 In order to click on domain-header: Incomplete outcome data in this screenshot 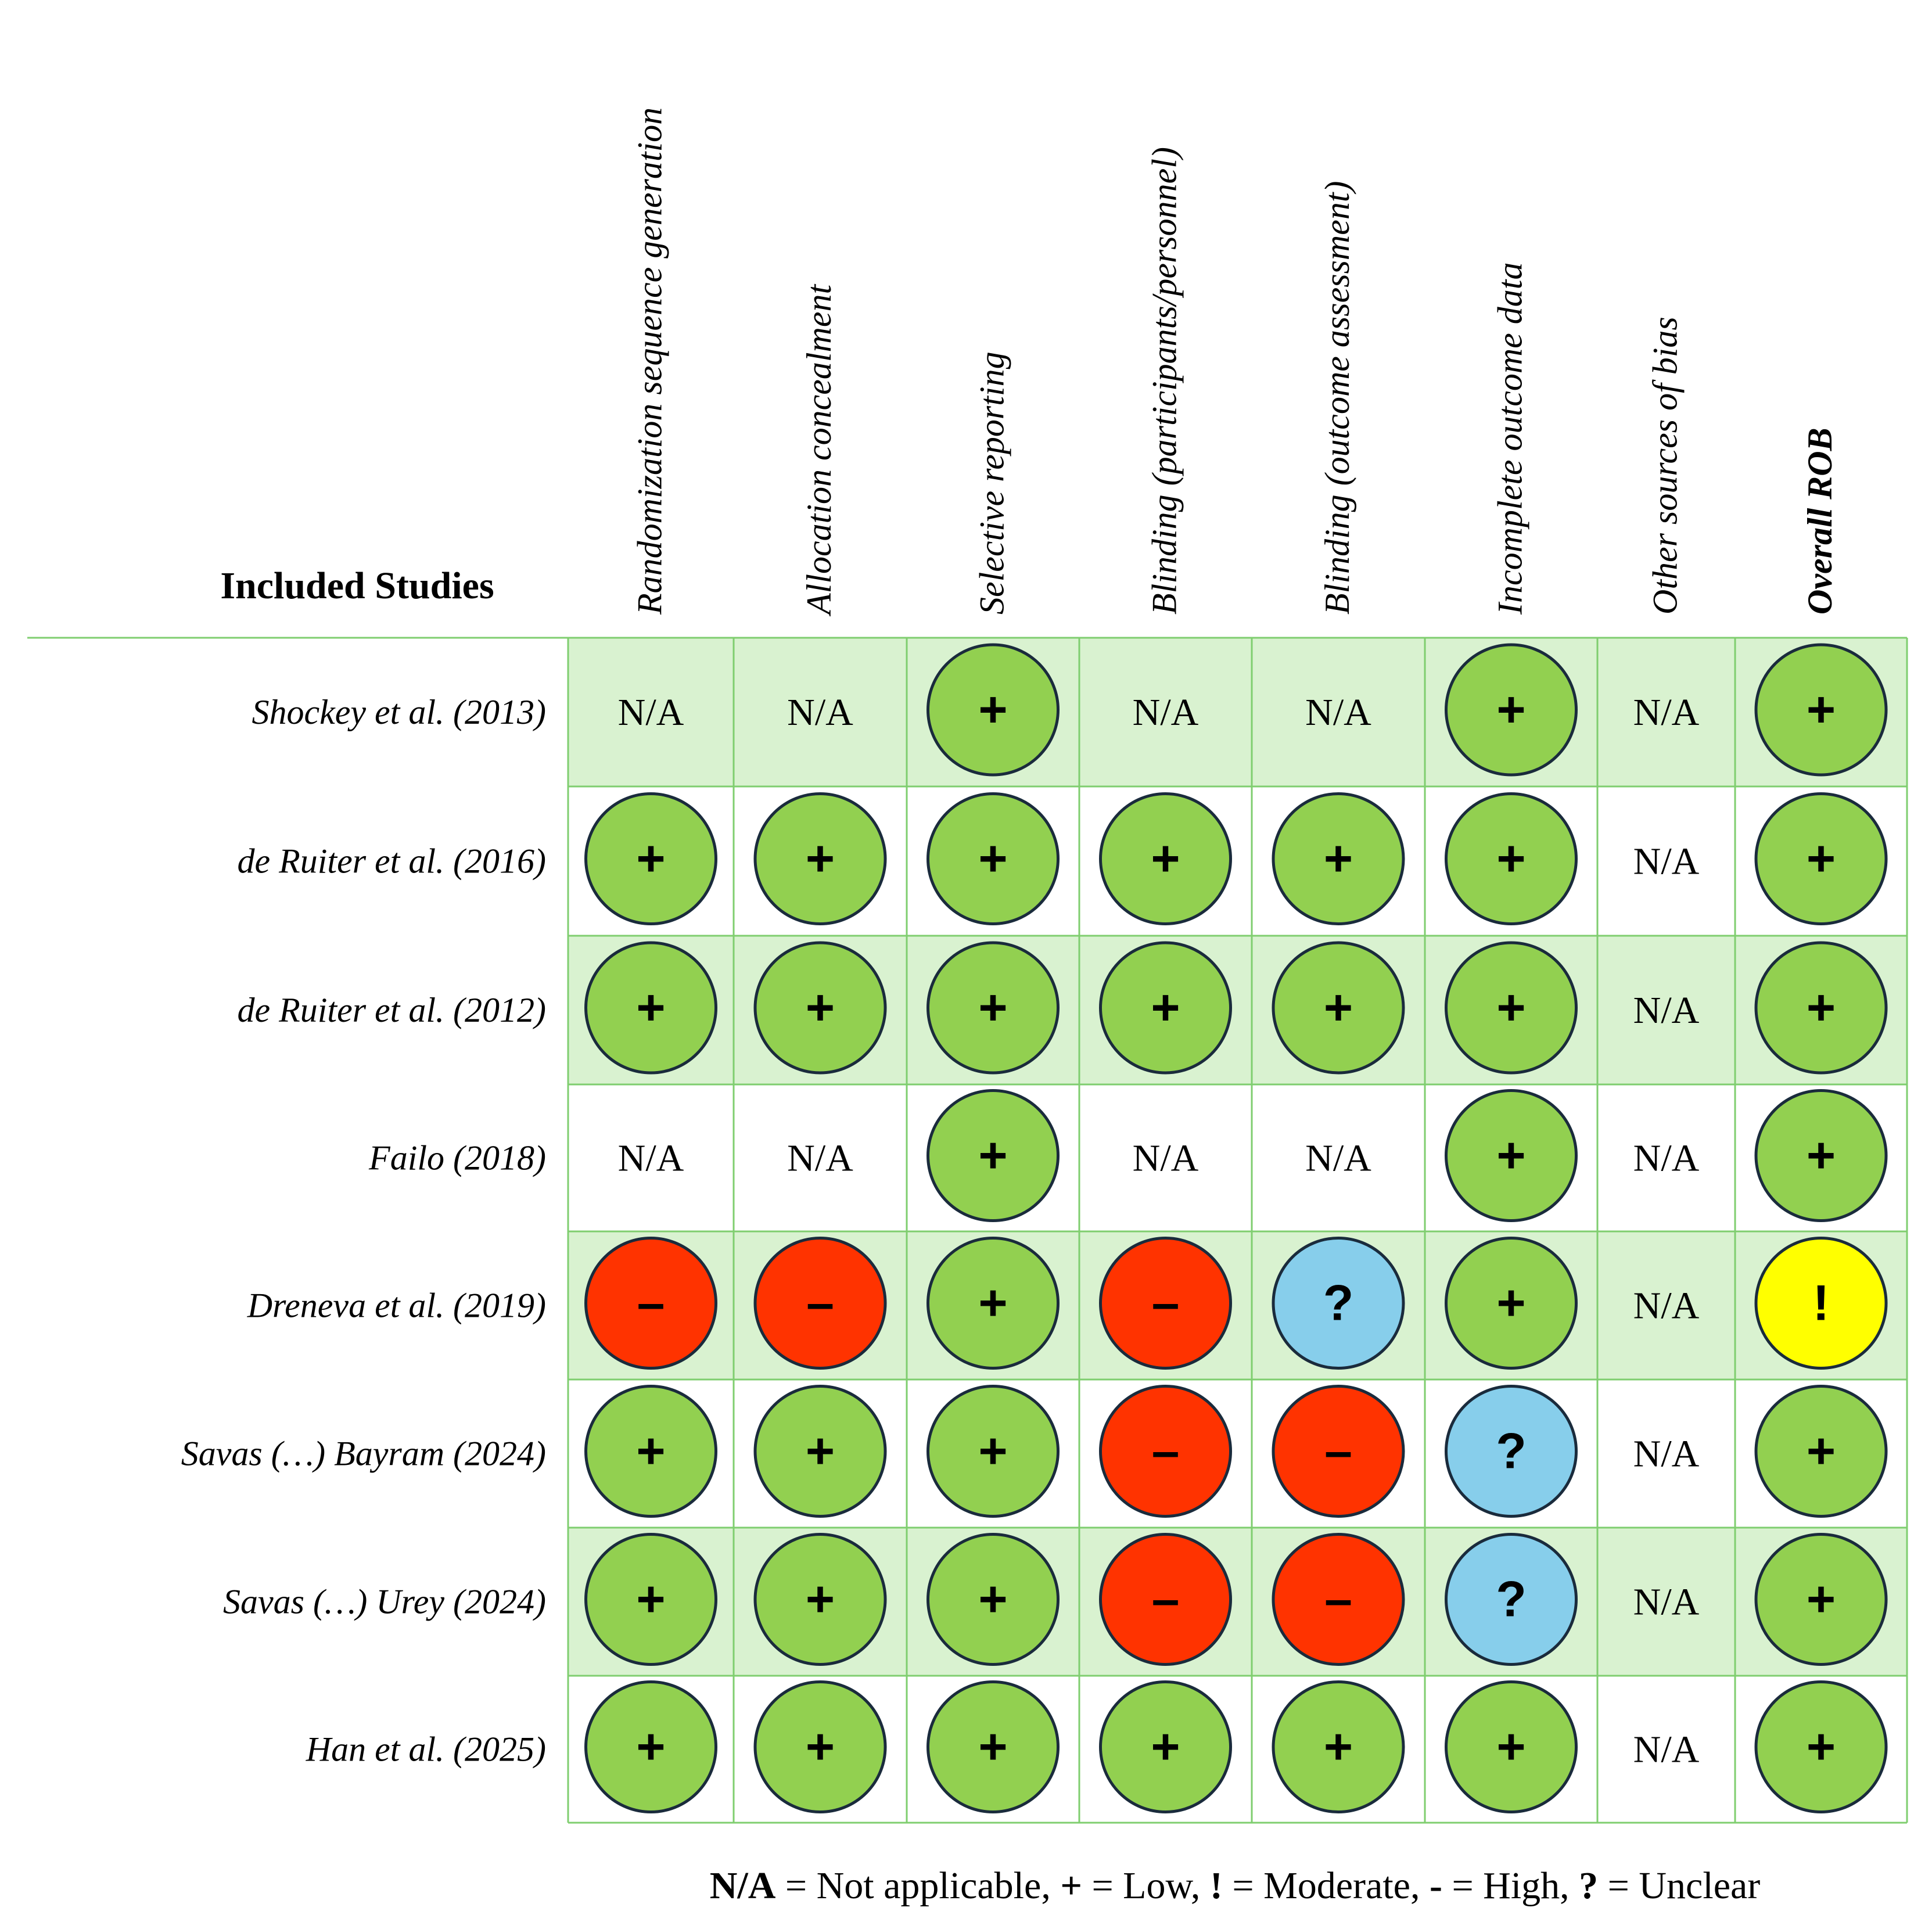, I will do `click(1510, 439)`.